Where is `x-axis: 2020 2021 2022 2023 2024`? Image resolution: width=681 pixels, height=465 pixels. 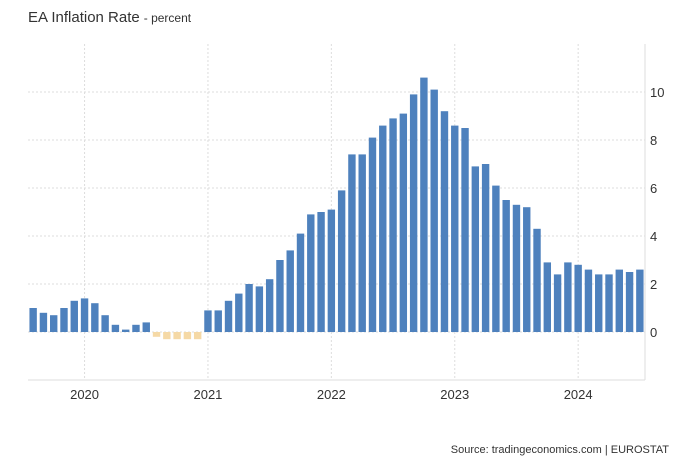 x-axis: 2020 2021 2022 2023 2024 is located at coordinates (336, 390).